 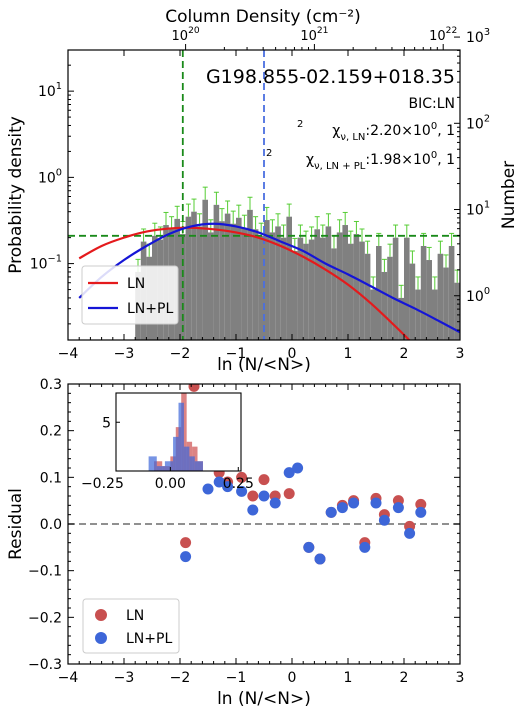 What do you see at coordinates (46, 263) in the screenshot?
I see `y-tick-label: 10⁻¹` at bounding box center [46, 263].